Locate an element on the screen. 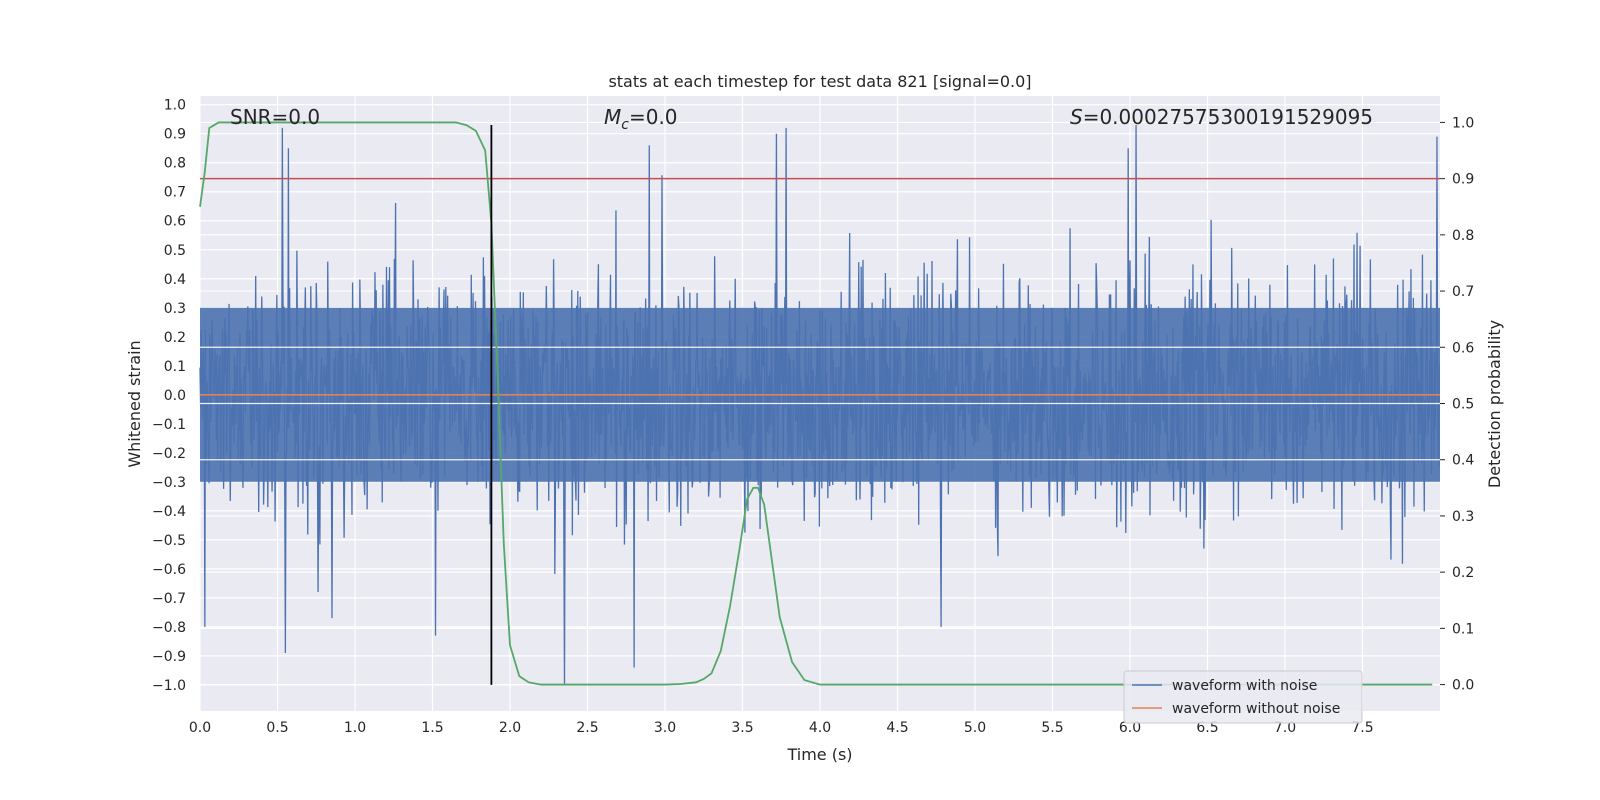 The image size is (1600, 800). x-tick-label: 5.0 is located at coordinates (975, 728).